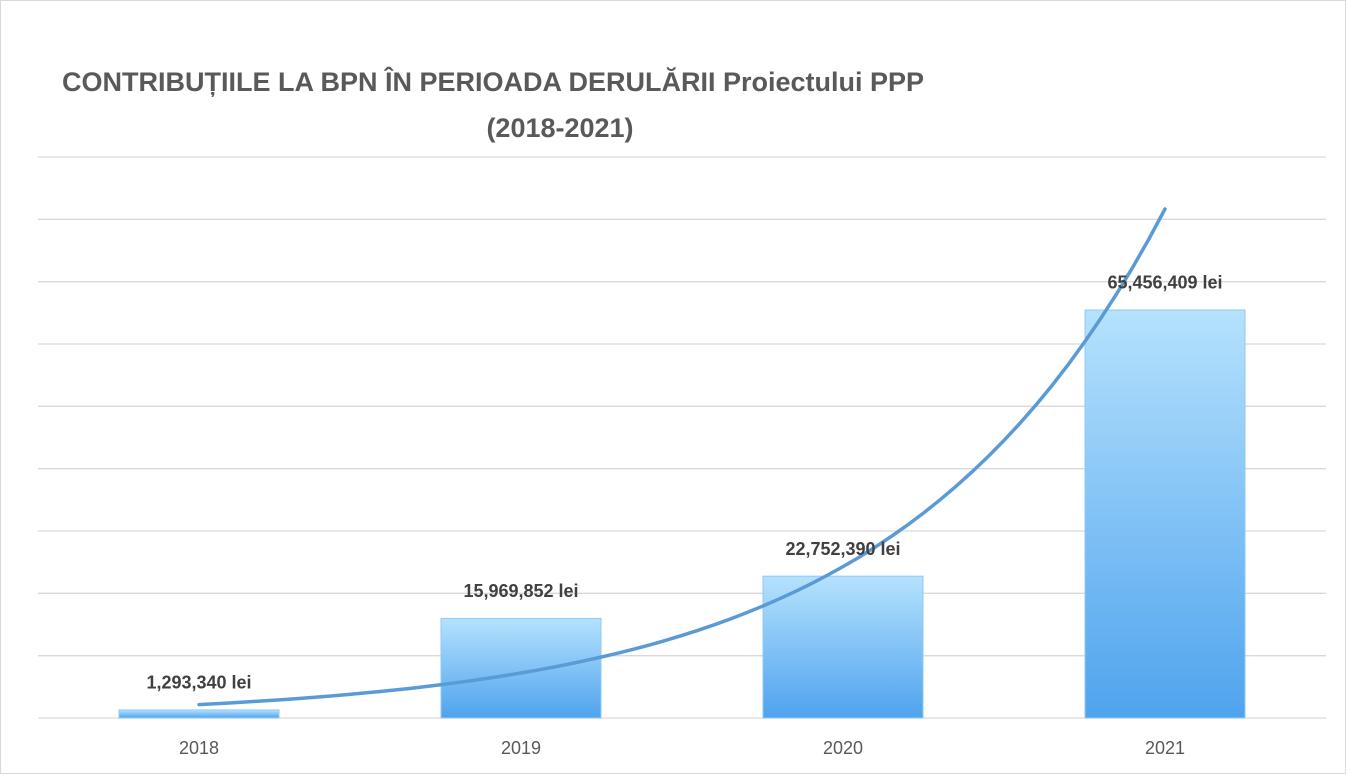 Image resolution: width=1346 pixels, height=774 pixels. What do you see at coordinates (843, 748) in the screenshot?
I see `x-tick-label: 2020` at bounding box center [843, 748].